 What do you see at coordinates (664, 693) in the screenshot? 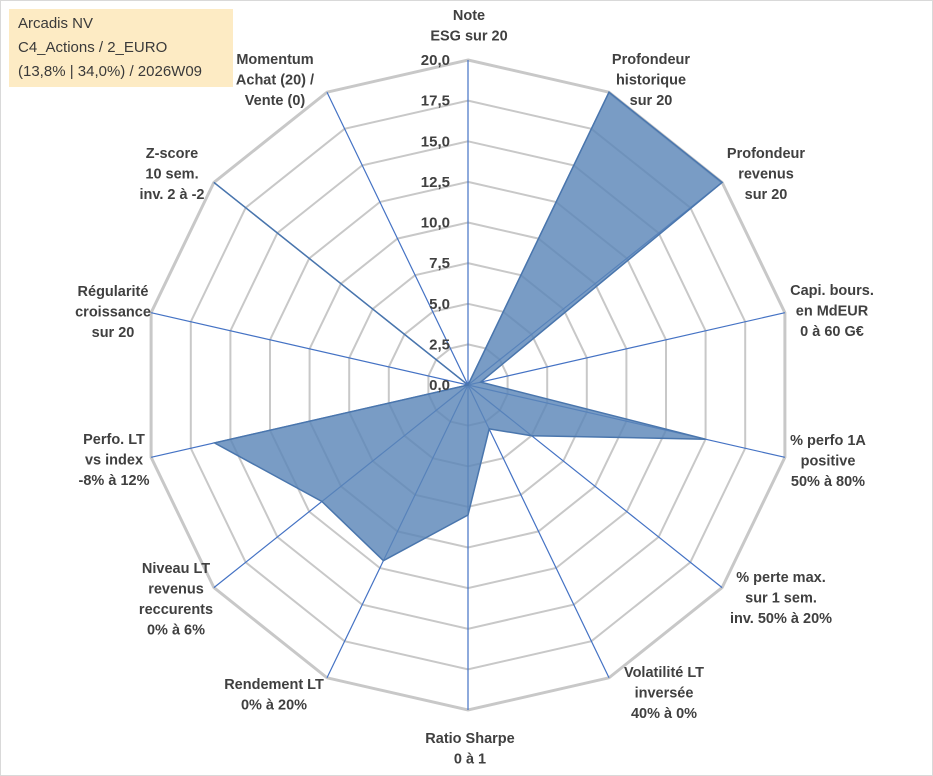
I see `axis-label-6: Volatilité LT inversée 40% à 0%` at bounding box center [664, 693].